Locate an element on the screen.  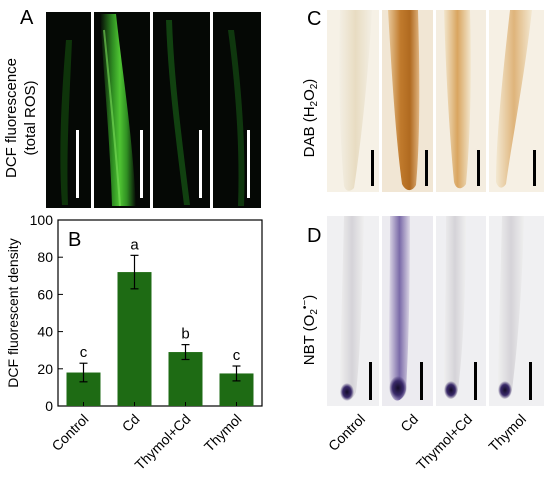
y-axis-ticks: 0 20 40 60 80 100 is located at coordinates (46, 313).